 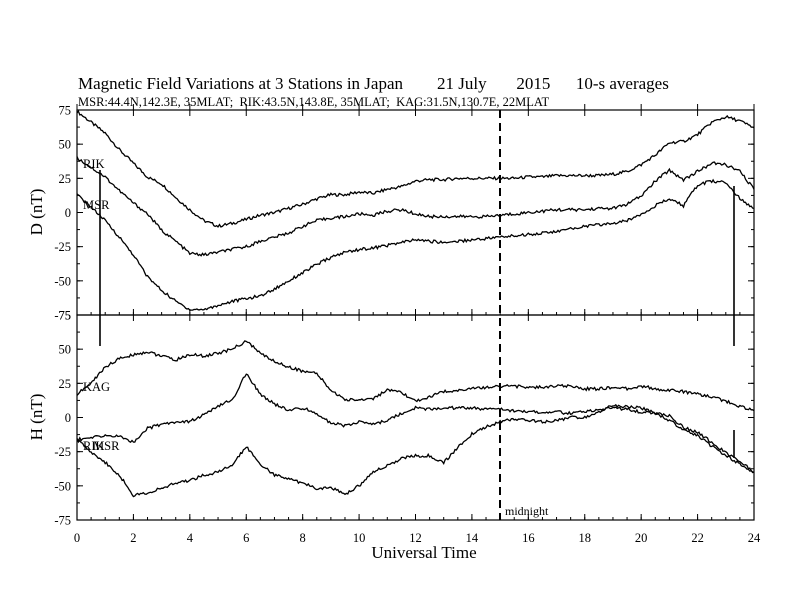 What do you see at coordinates (94, 446) in the screenshot?
I see `panel-bottom-trace-label-rik: RIK` at bounding box center [94, 446].